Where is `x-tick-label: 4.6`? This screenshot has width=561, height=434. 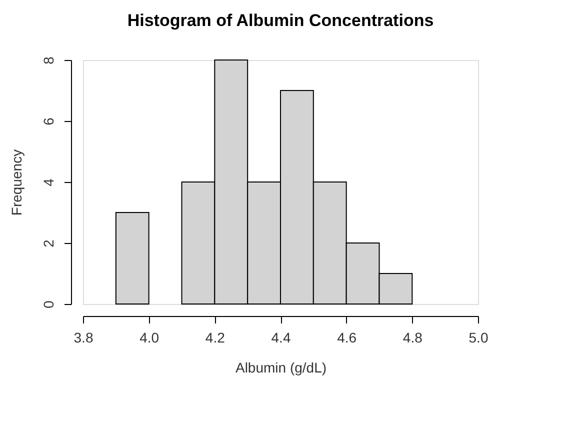 x-tick-label: 4.6 is located at coordinates (347, 338).